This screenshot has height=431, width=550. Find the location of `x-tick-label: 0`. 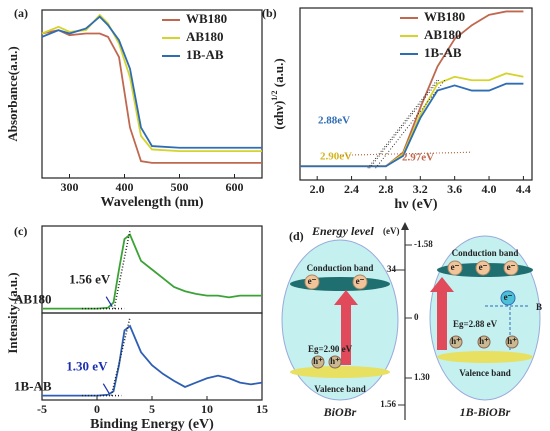

x-tick-label: 0 is located at coordinates (97, 409).